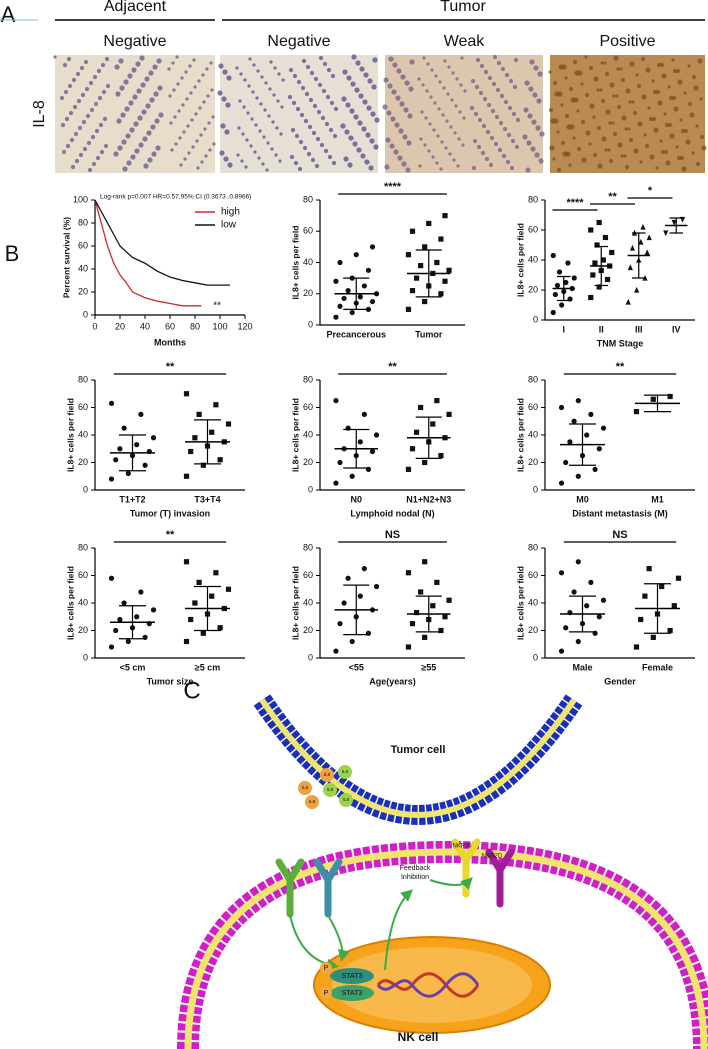 Image resolution: width=708 pixels, height=1049 pixels. I want to click on x-tick-label: <55, so click(356, 667).